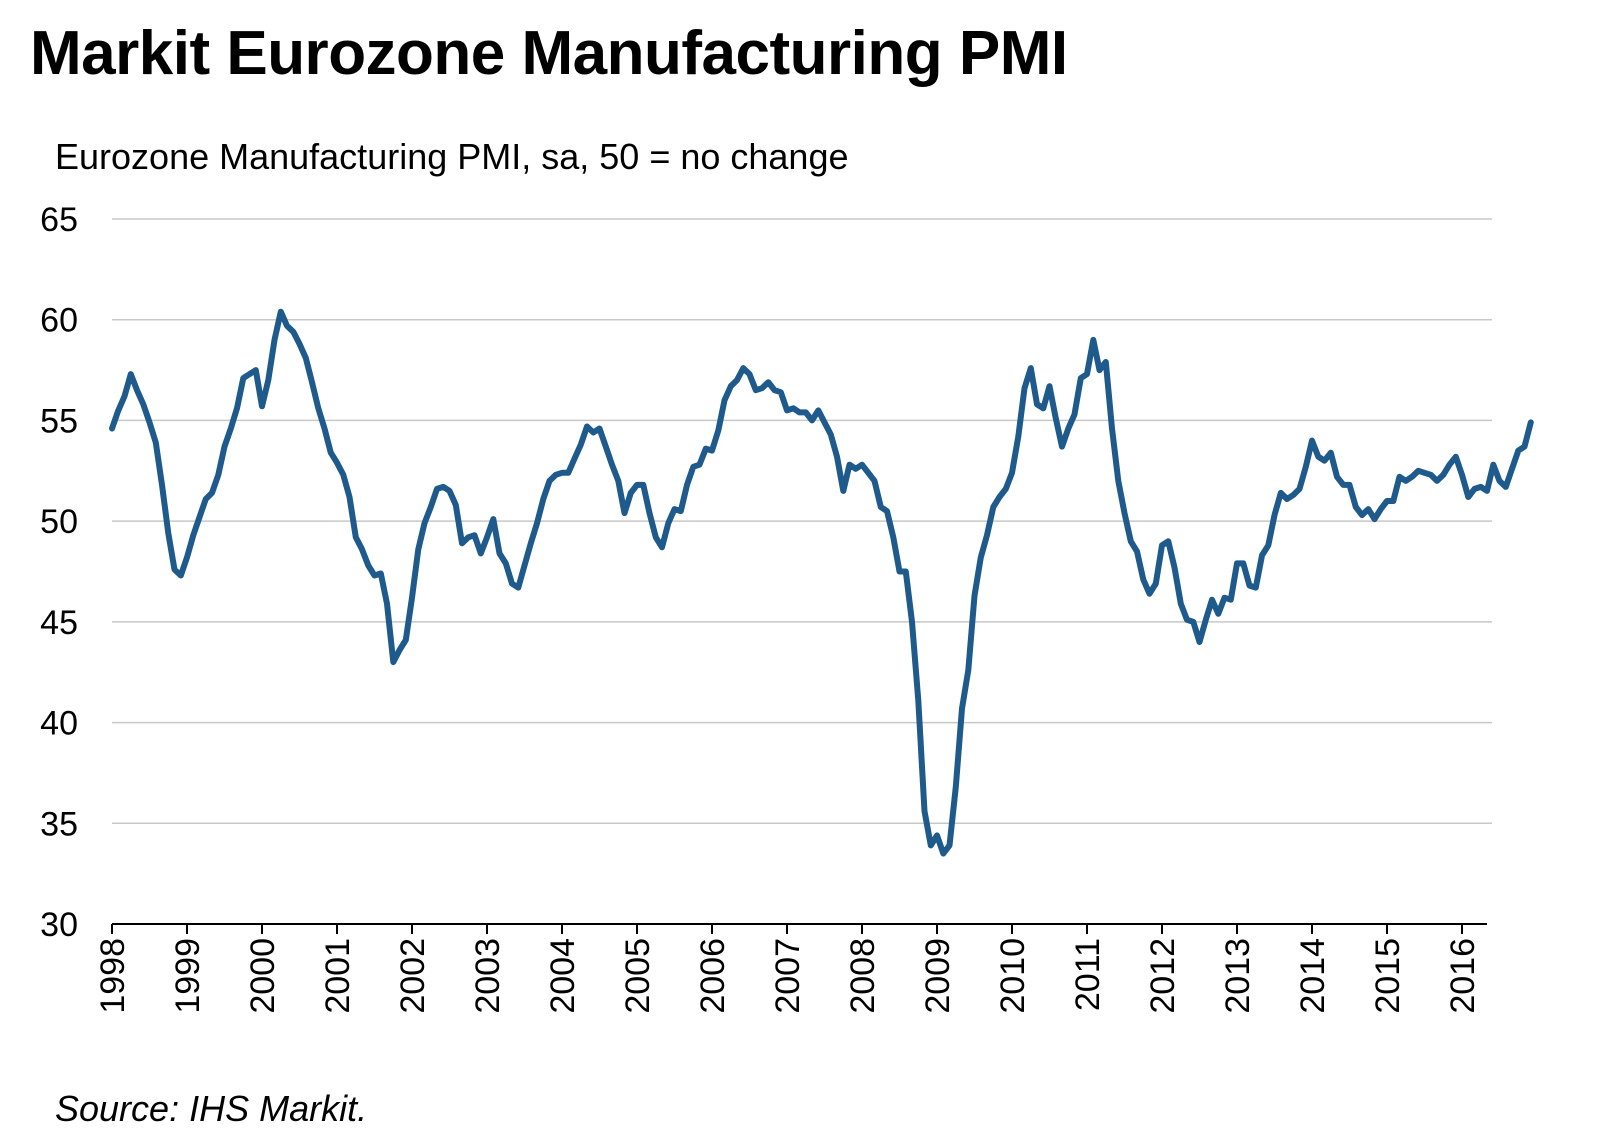 The width and height of the screenshot is (1615, 1145). Describe the element at coordinates (1088, 974) in the screenshot. I see `x-tick-label: 2011` at that location.